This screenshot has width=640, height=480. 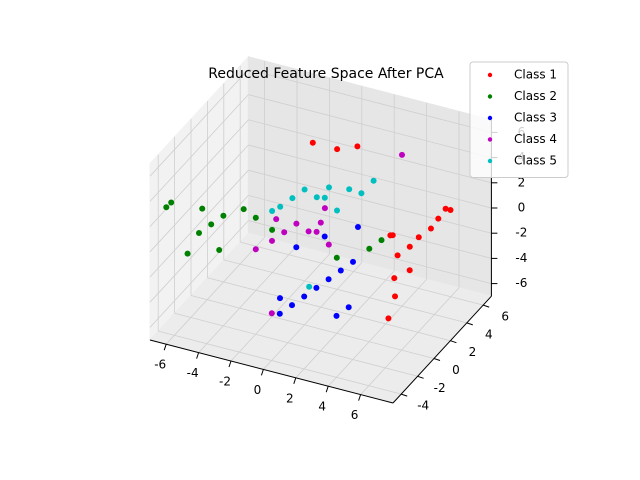 What do you see at coordinates (489, 334) in the screenshot?
I see `y-tick-label: 4` at bounding box center [489, 334].